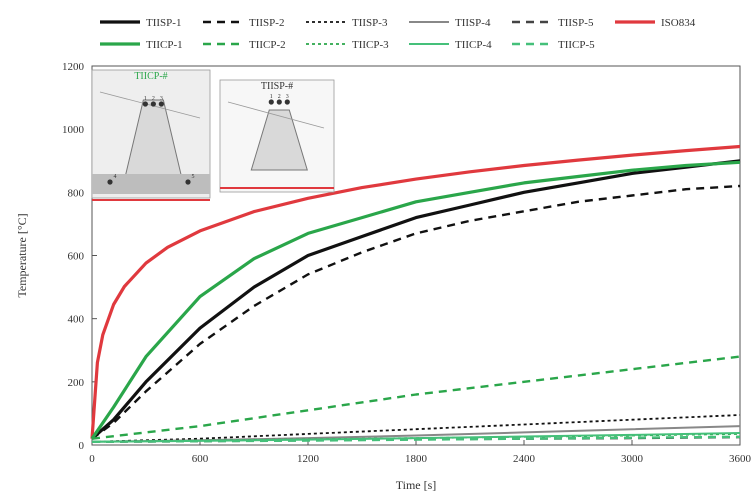 Image resolution: width=756 pixels, height=496 pixels. Describe the element at coordinates (678, 23) in the screenshot. I see `legend-label-iso834: ISO834` at that location.